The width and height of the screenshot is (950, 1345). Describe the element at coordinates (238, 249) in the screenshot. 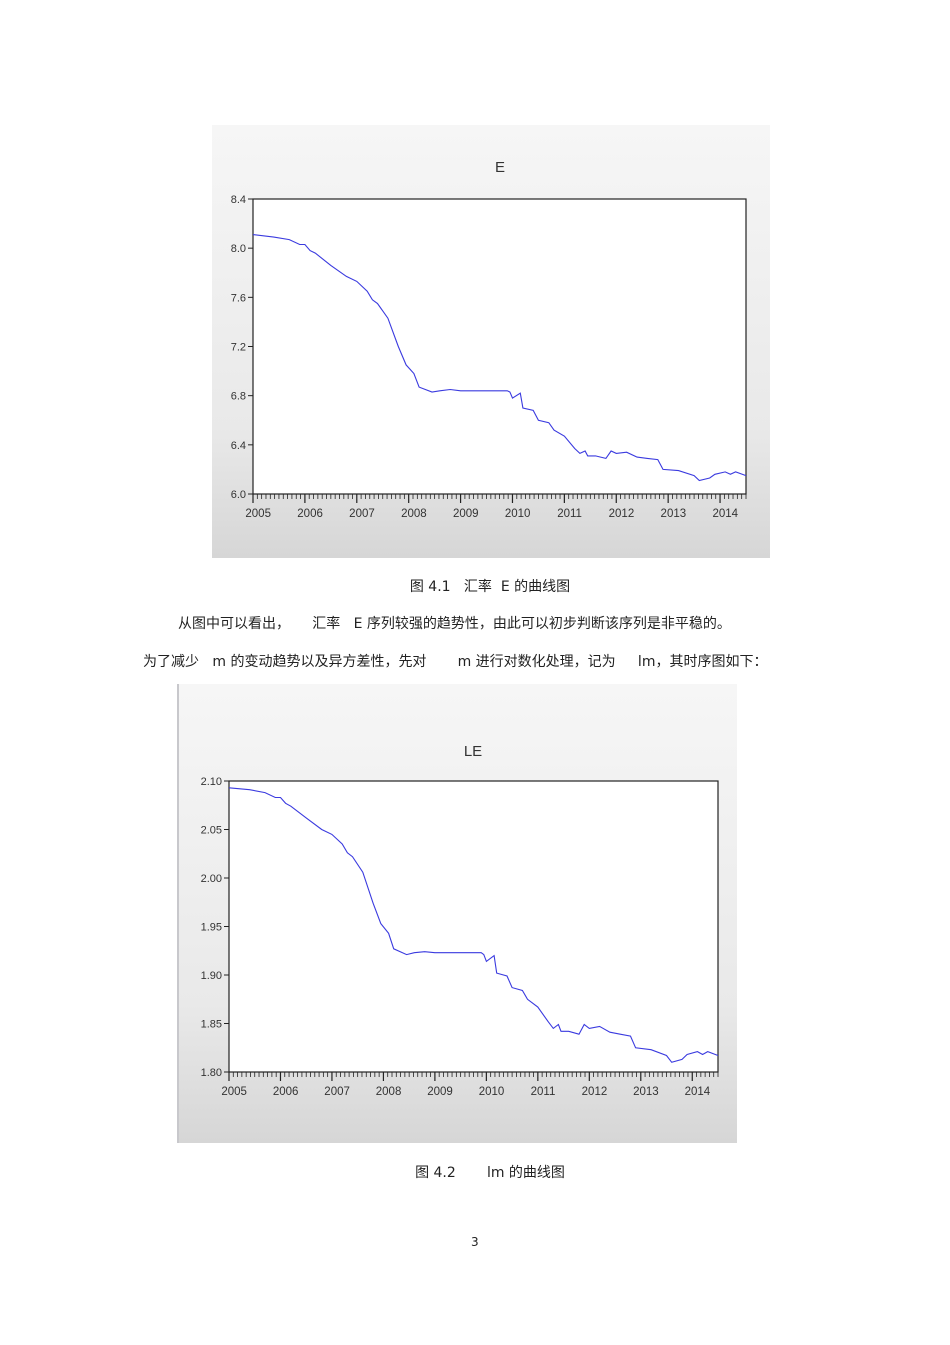

I see `y-tick-label: 8.0` at that location.